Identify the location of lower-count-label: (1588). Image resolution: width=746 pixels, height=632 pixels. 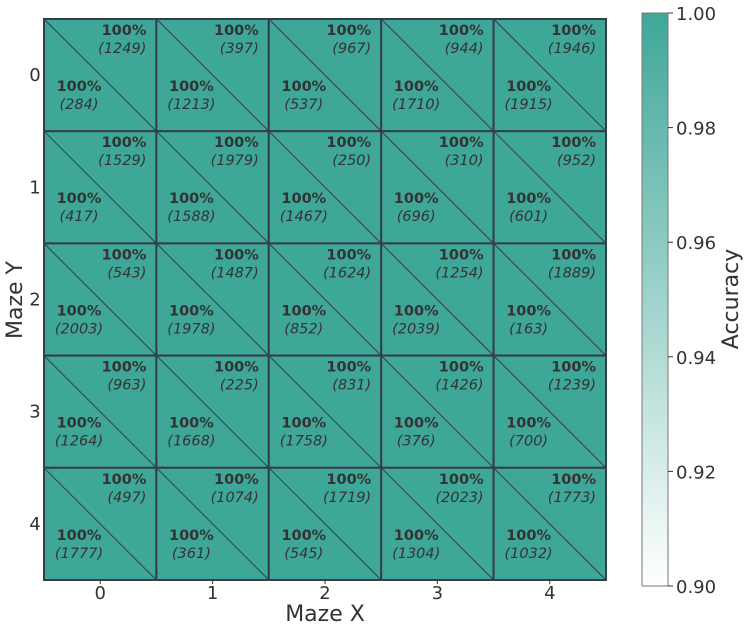
(191, 217).